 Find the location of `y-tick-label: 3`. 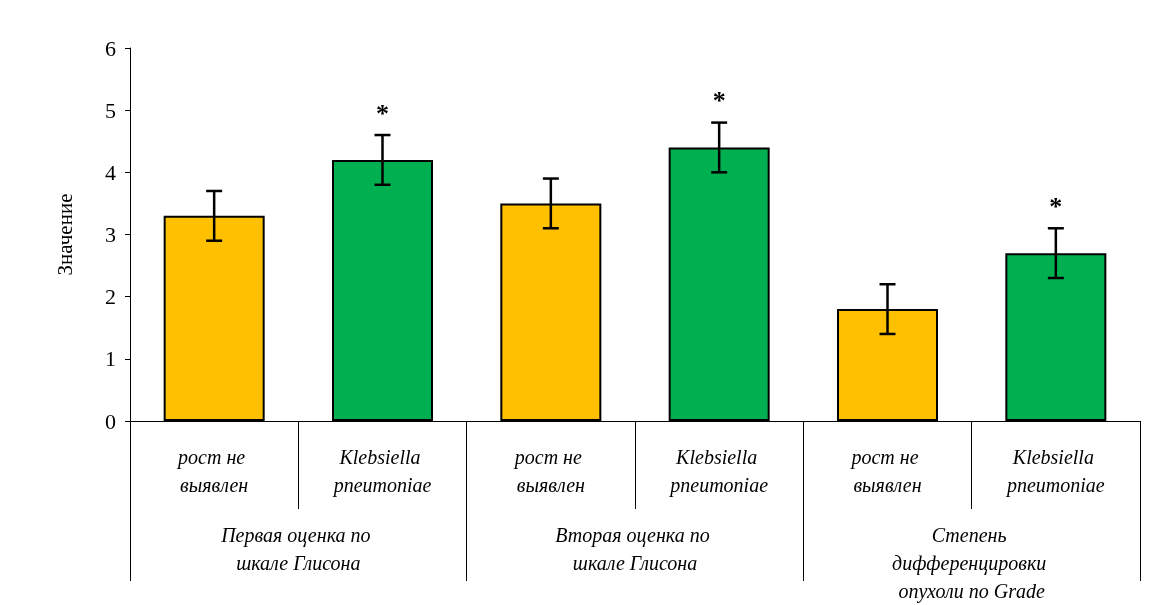

y-tick-label: 3 is located at coordinates (110, 234).